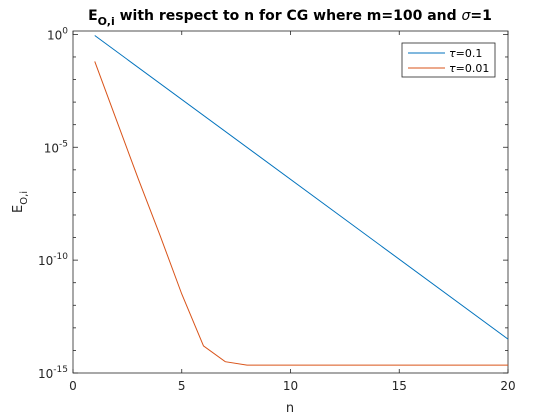 Image resolution: width=560 pixels, height=420 pixels. I want to click on x-axis-label: n, so click(290, 408).